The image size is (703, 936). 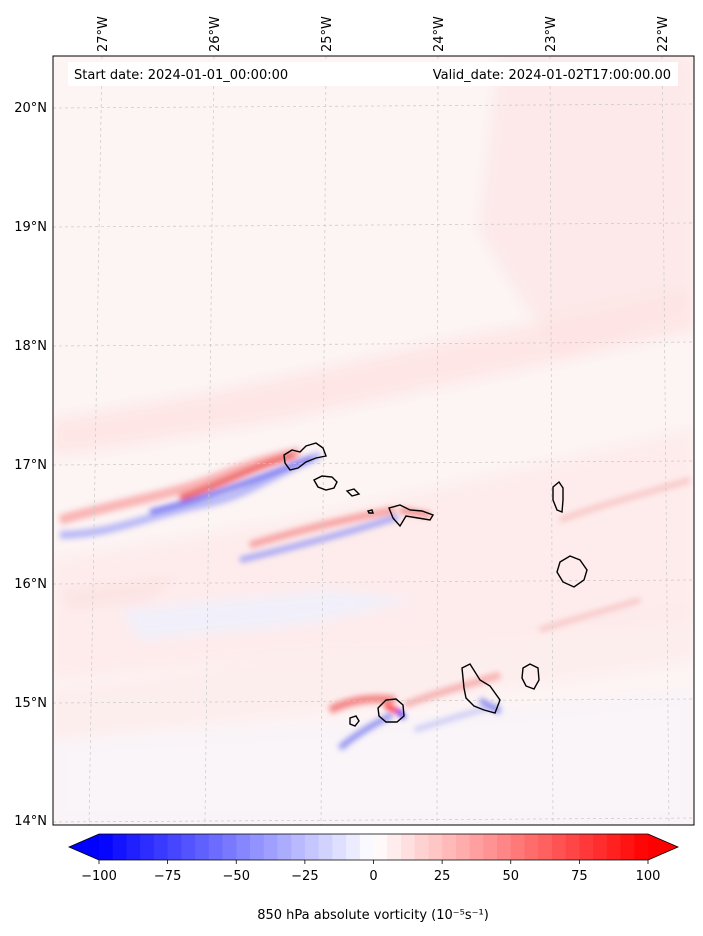 What do you see at coordinates (304, 876) in the screenshot?
I see `colorbar-tick-label: −25` at bounding box center [304, 876].